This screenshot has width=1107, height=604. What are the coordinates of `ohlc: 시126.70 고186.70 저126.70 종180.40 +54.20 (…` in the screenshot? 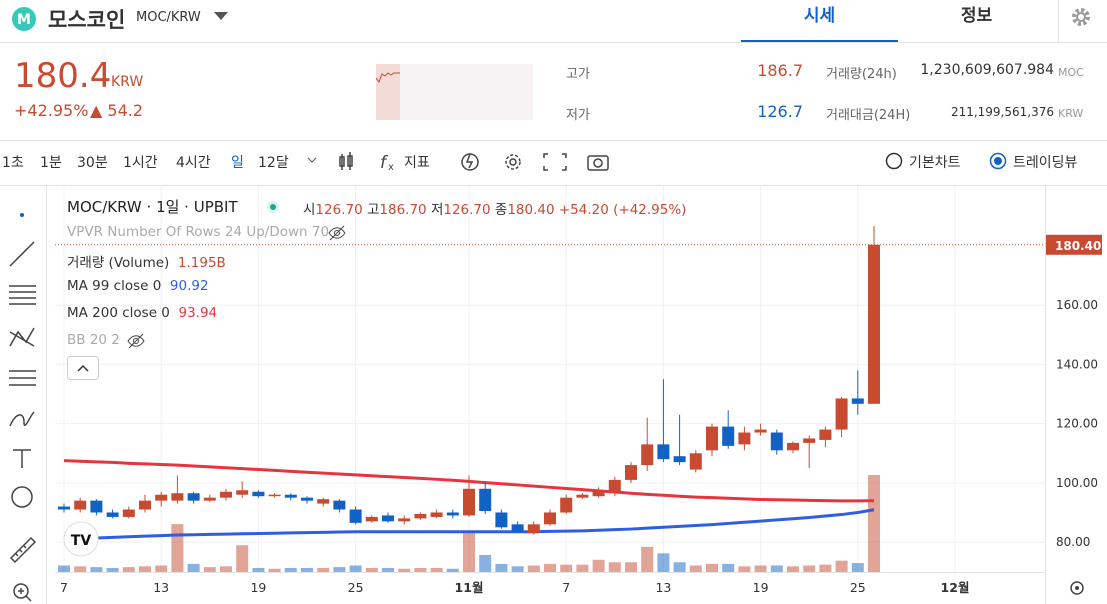 It's located at (494, 208).